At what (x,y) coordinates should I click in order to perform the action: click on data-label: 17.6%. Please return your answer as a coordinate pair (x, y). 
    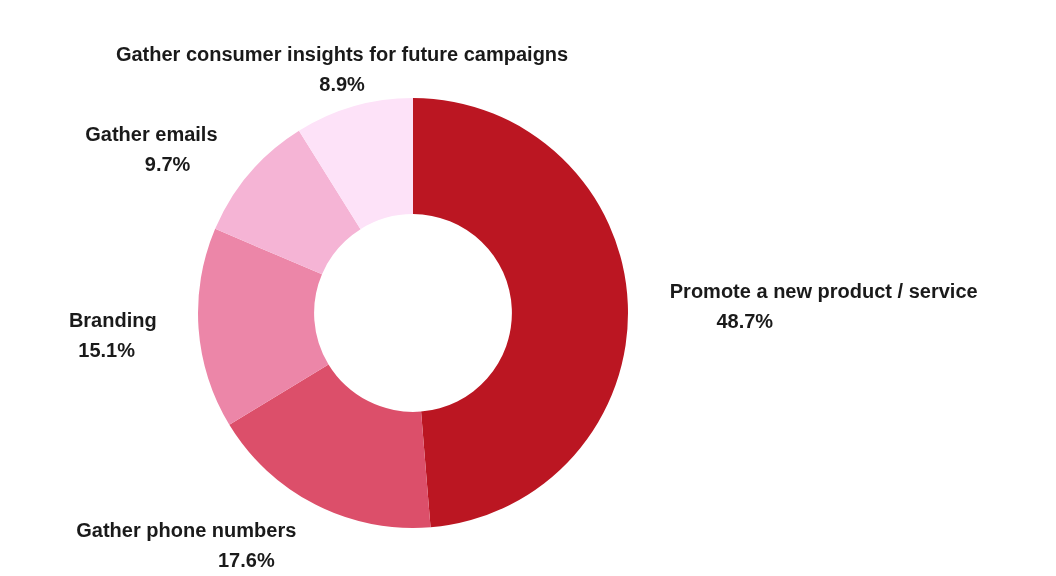
    Looking at the image, I should click on (246, 560).